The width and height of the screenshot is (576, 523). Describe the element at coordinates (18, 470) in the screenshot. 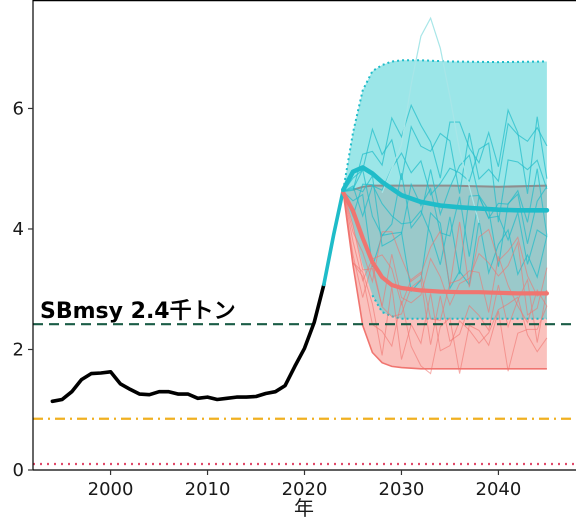

I see `y-tick-label: 0` at that location.